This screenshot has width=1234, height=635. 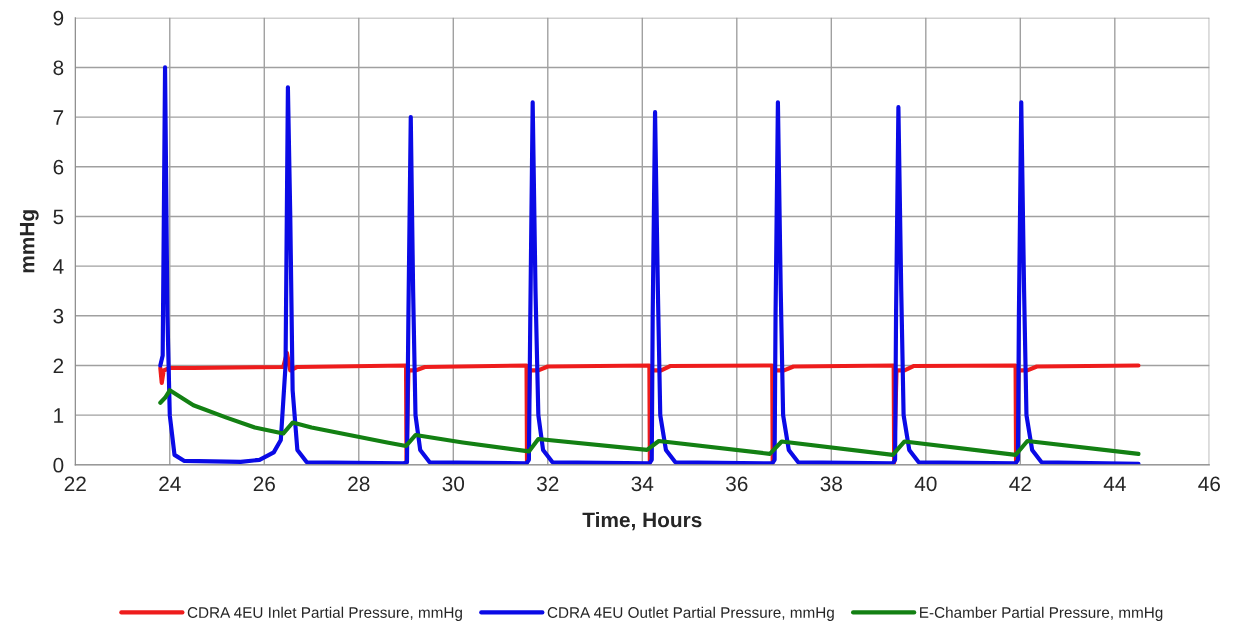 What do you see at coordinates (264, 484) in the screenshot?
I see `x-tick-label: 26` at bounding box center [264, 484].